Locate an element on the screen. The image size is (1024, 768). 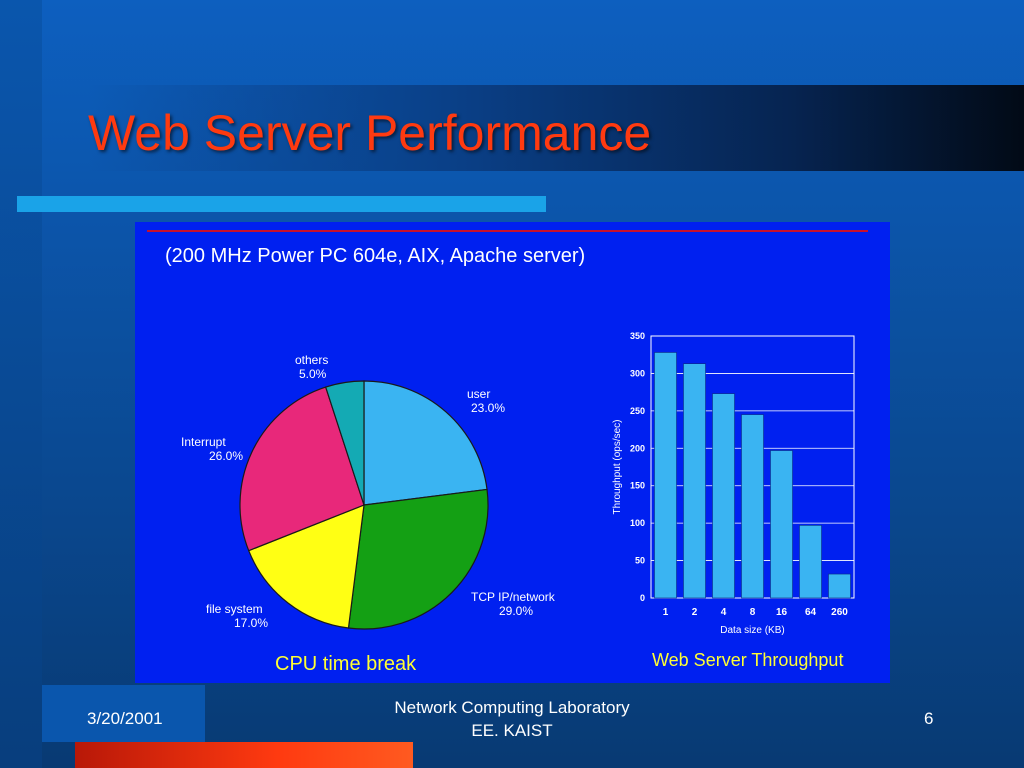
bar-chart-title: Web Server Throughput is located at coordinates (747, 660).